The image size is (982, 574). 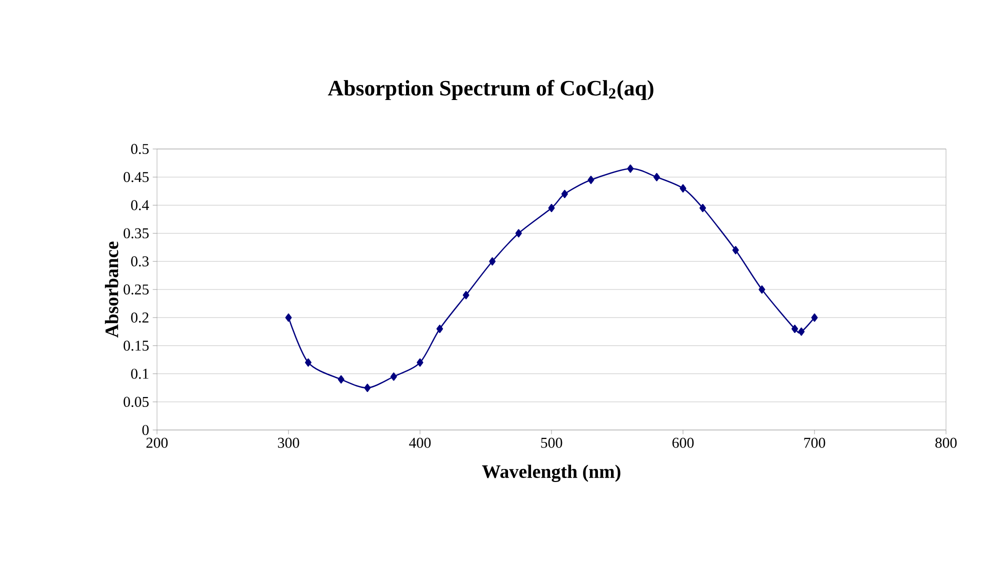 What do you see at coordinates (111, 290) in the screenshot?
I see `y-axis-title: Absorbance` at bounding box center [111, 290].